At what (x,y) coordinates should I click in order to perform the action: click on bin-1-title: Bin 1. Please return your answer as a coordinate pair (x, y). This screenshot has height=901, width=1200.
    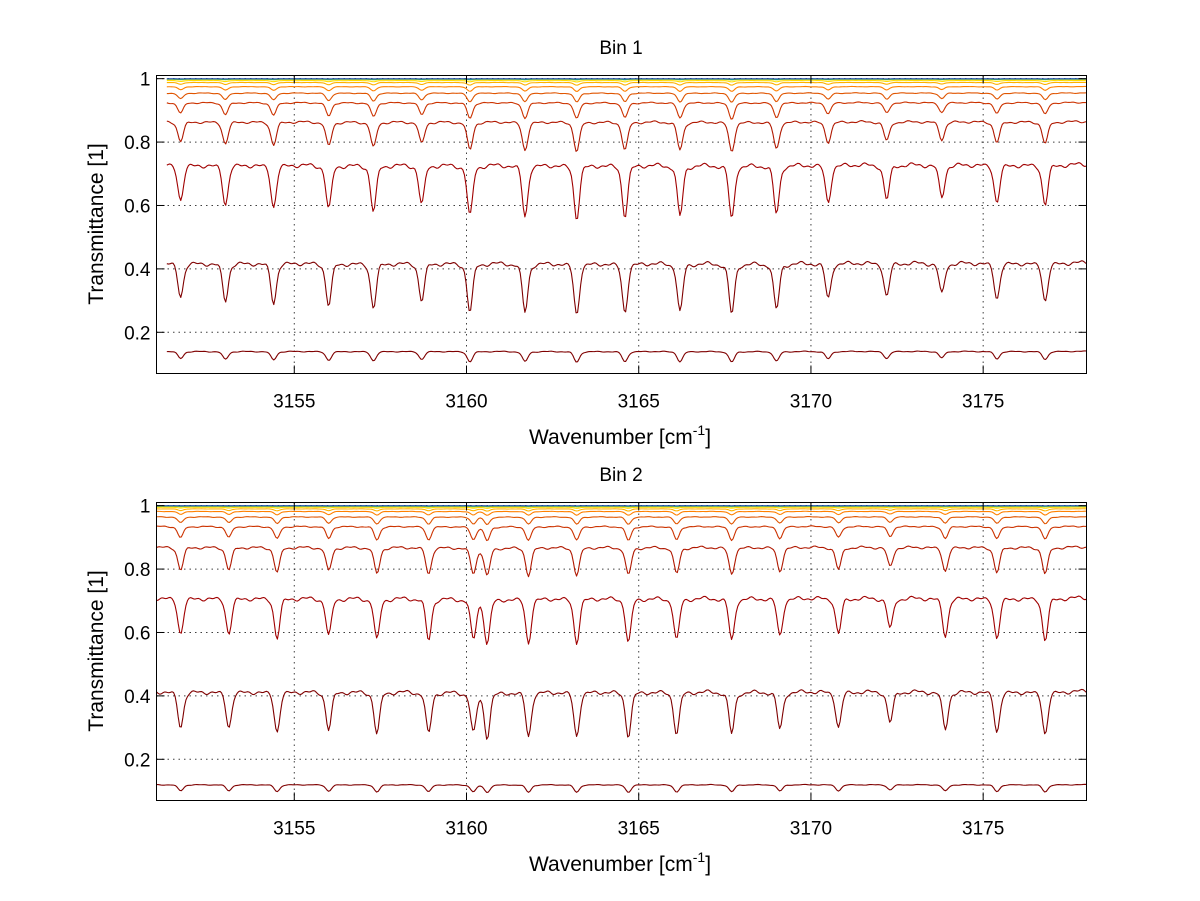
    Looking at the image, I should click on (620, 48).